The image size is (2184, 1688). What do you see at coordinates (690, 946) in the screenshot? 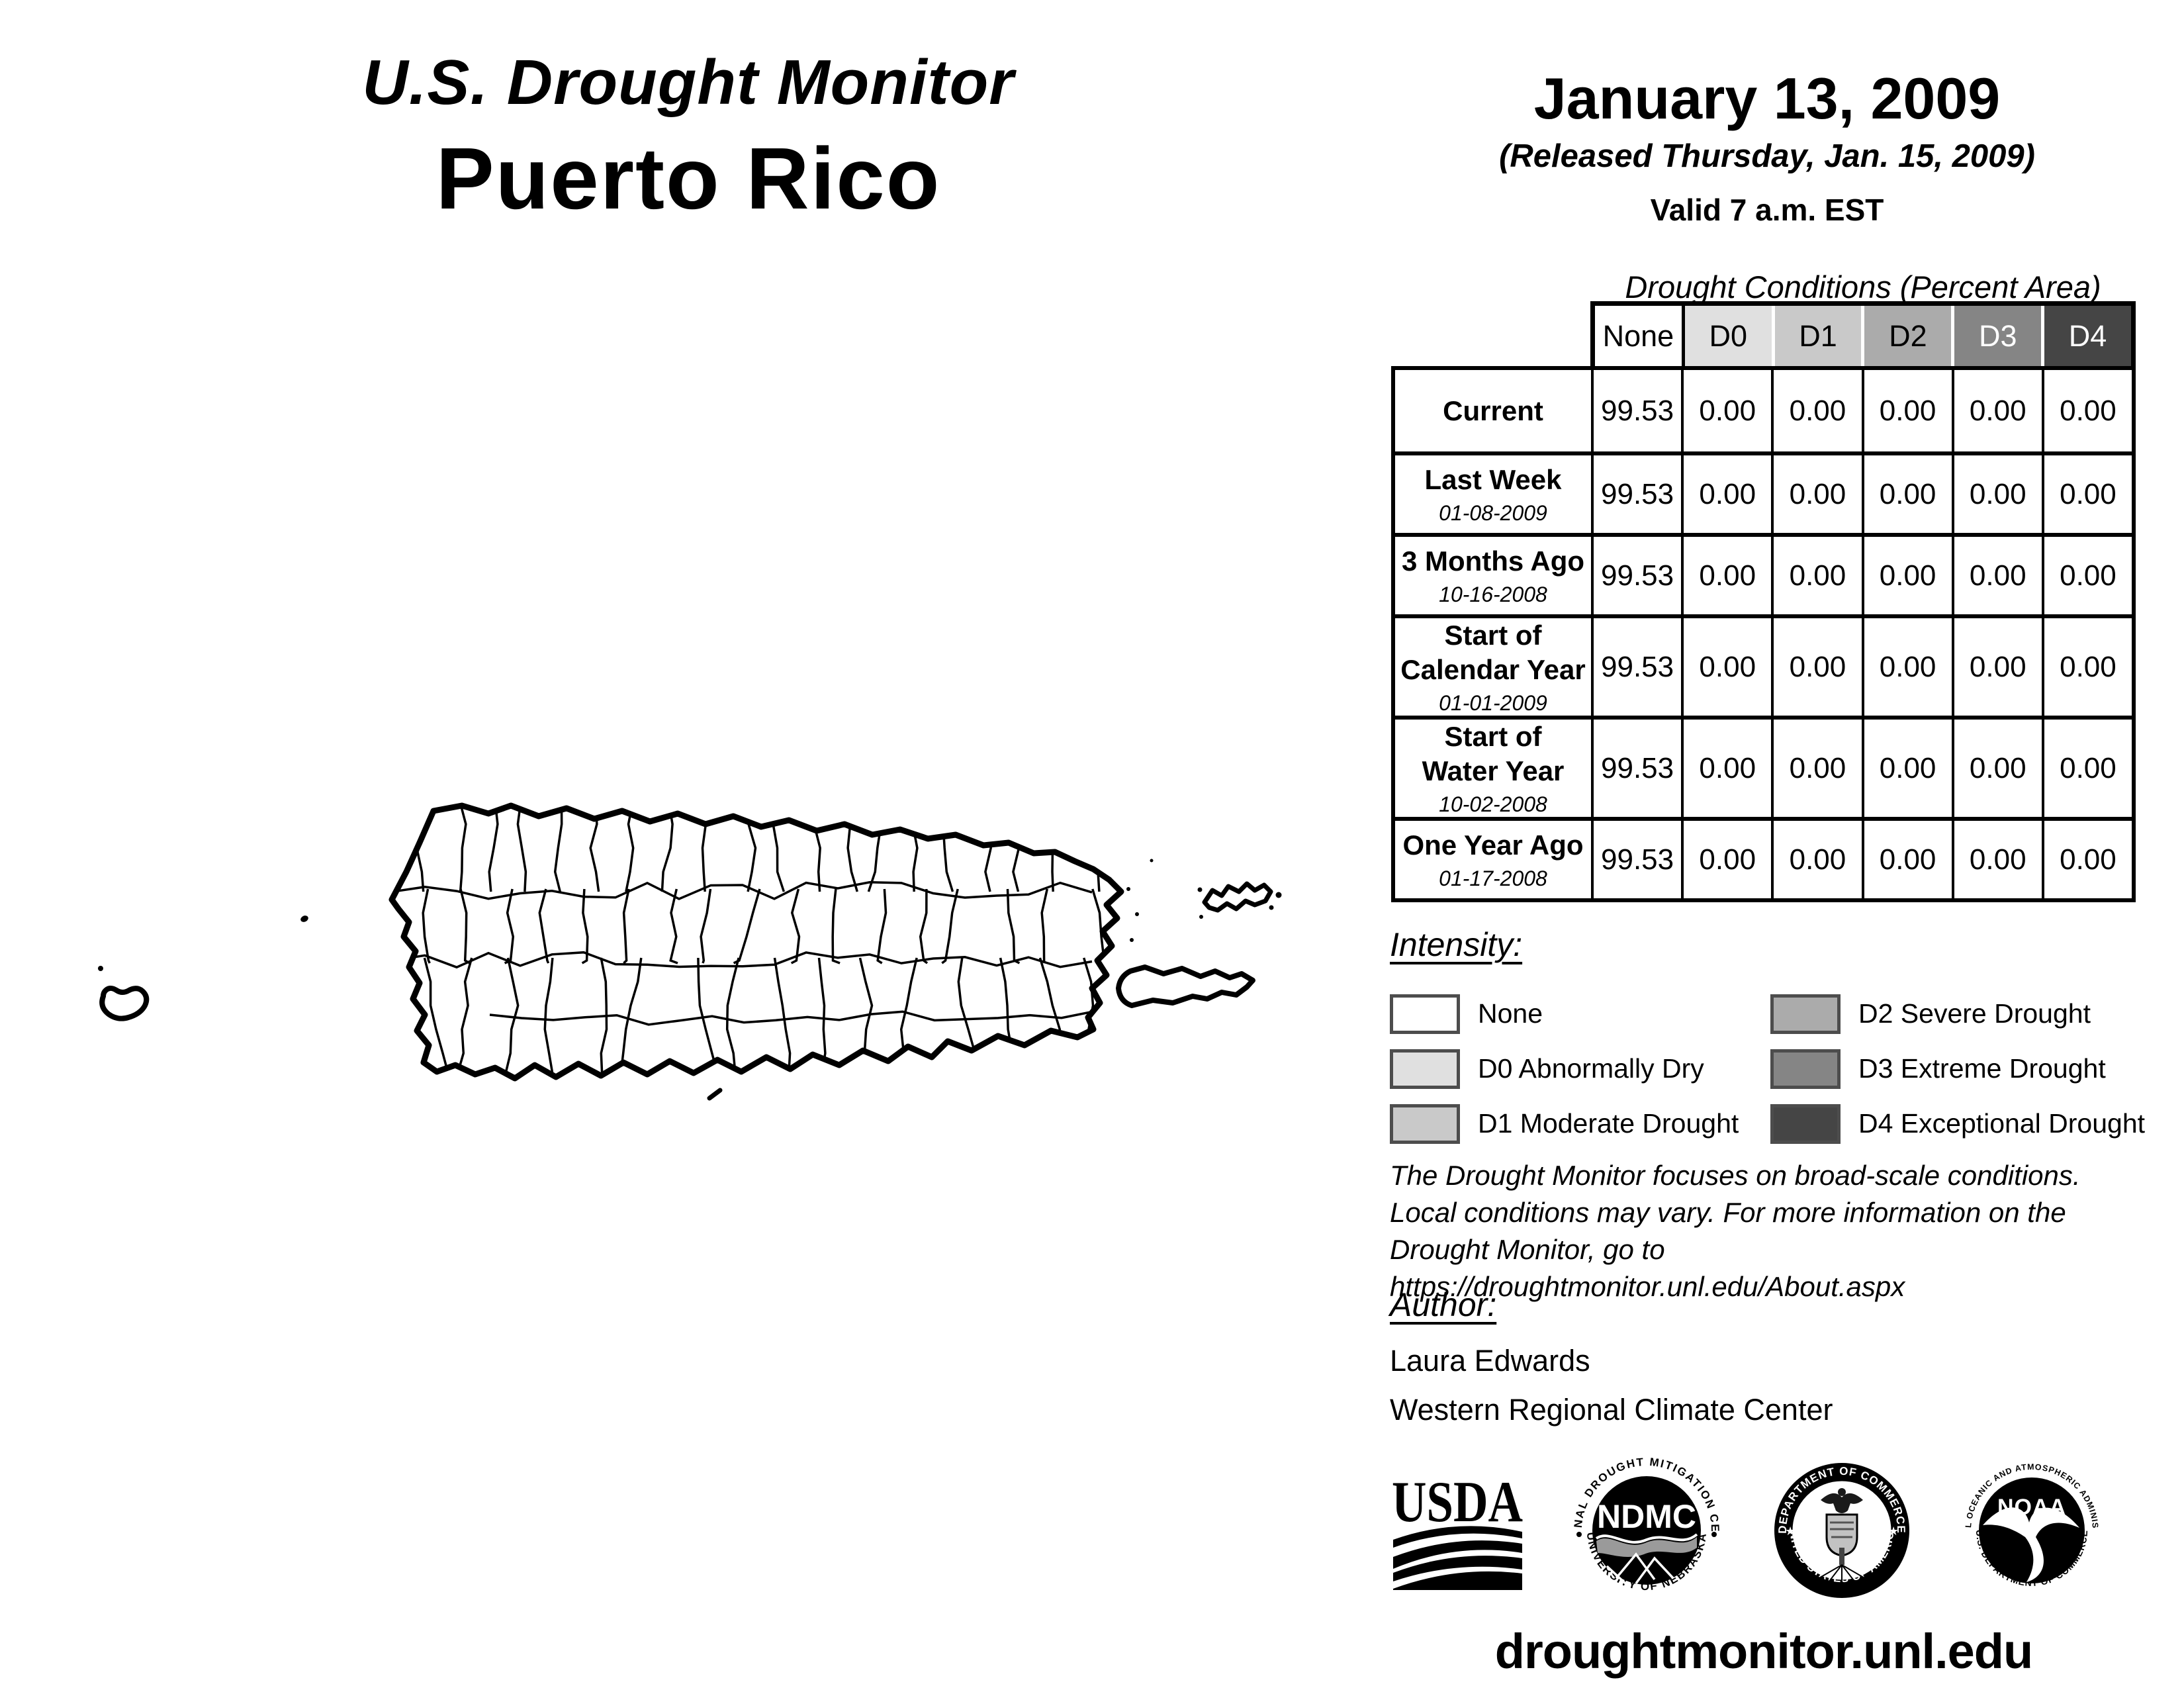
I see `puerto-rico-map` at bounding box center [690, 946].